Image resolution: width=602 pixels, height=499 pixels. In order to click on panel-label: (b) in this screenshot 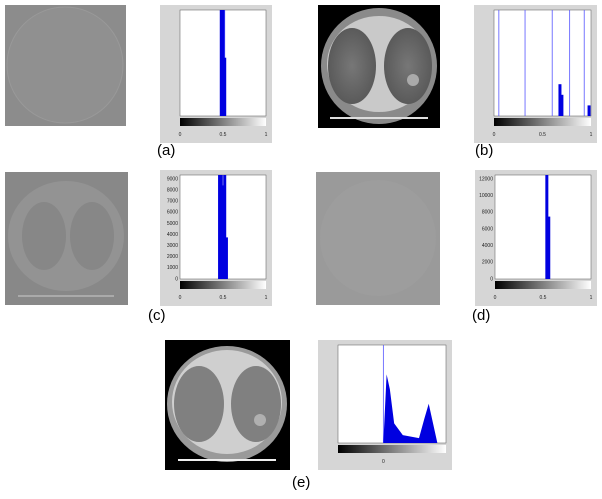, I will do `click(484, 150)`.